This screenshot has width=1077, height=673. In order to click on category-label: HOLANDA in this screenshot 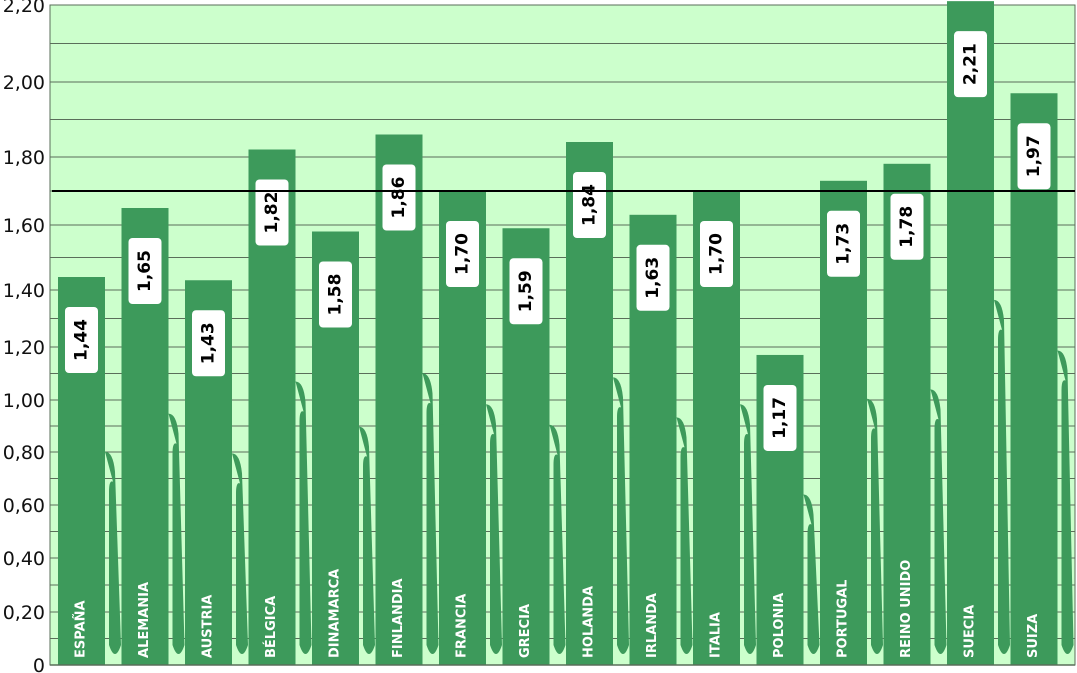, I will do `click(589, 622)`.